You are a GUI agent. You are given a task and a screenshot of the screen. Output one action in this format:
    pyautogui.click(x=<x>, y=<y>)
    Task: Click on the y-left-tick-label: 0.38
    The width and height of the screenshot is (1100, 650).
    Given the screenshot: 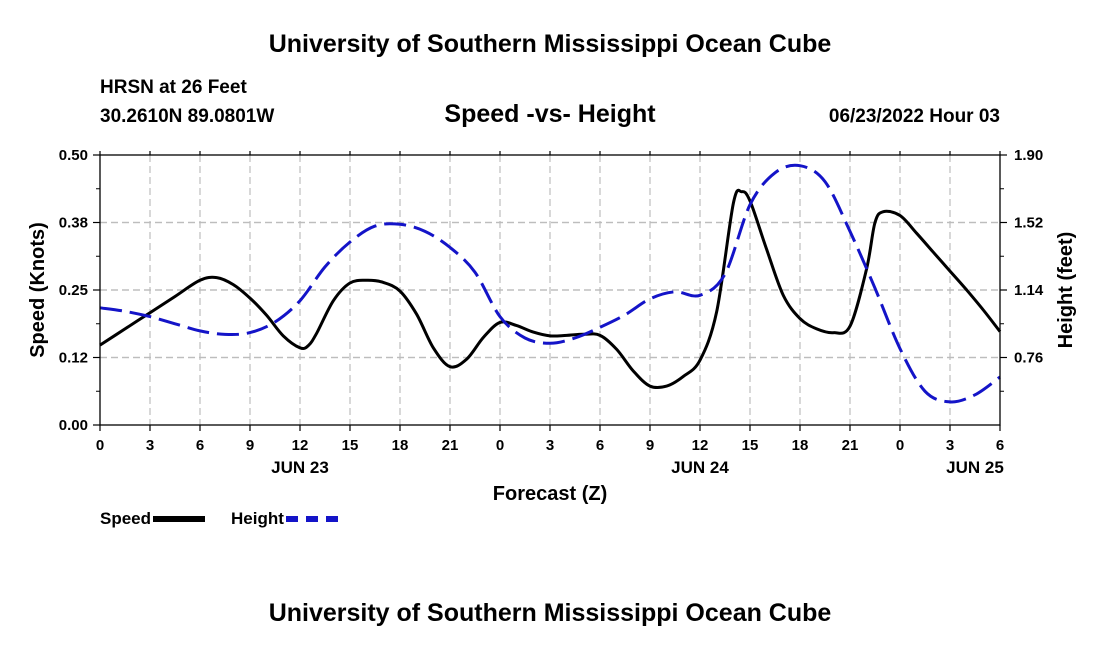 What is the action you would take?
    pyautogui.click(x=73, y=223)
    